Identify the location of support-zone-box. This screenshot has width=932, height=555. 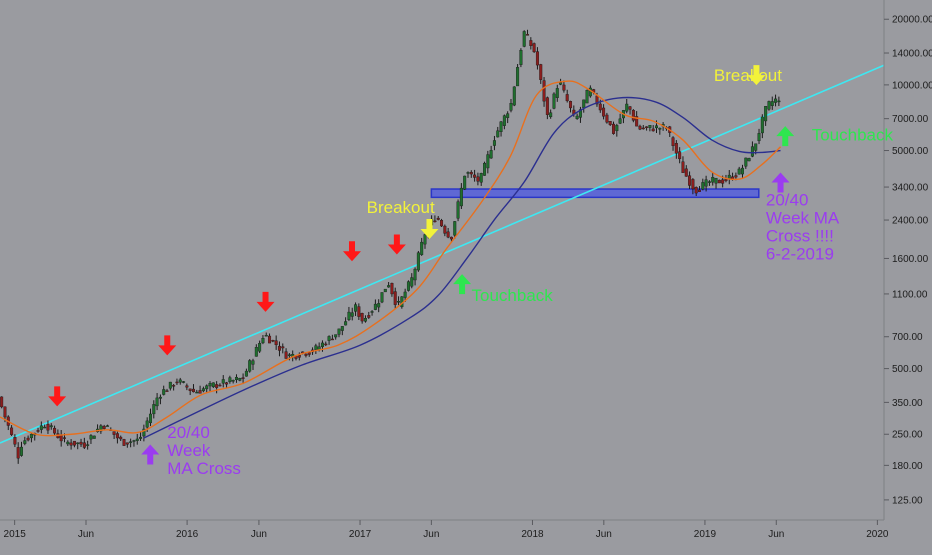
(595, 193).